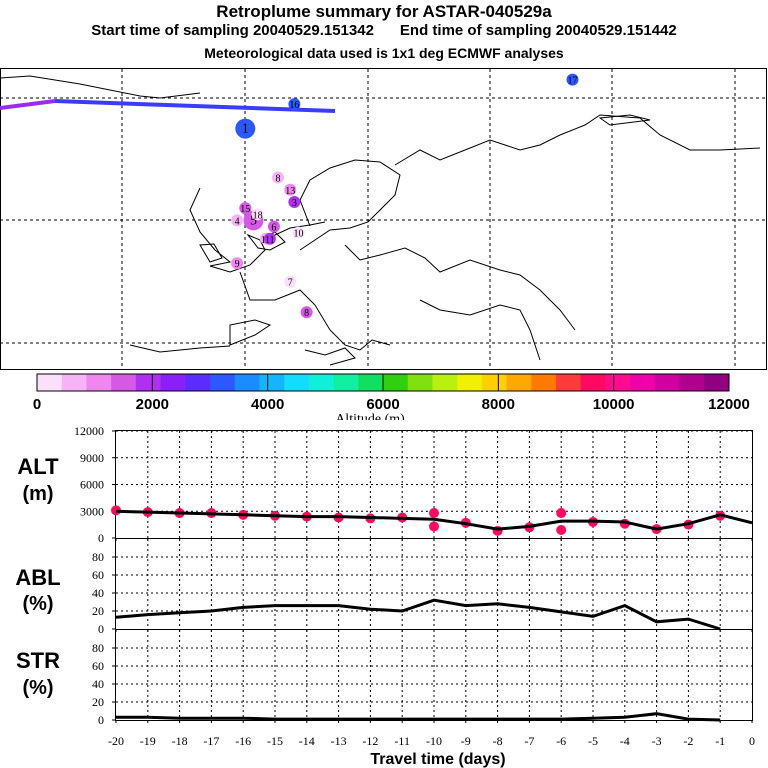 The width and height of the screenshot is (768, 768). What do you see at coordinates (148, 741) in the screenshot?
I see `x-tick-label: -19` at bounding box center [148, 741].